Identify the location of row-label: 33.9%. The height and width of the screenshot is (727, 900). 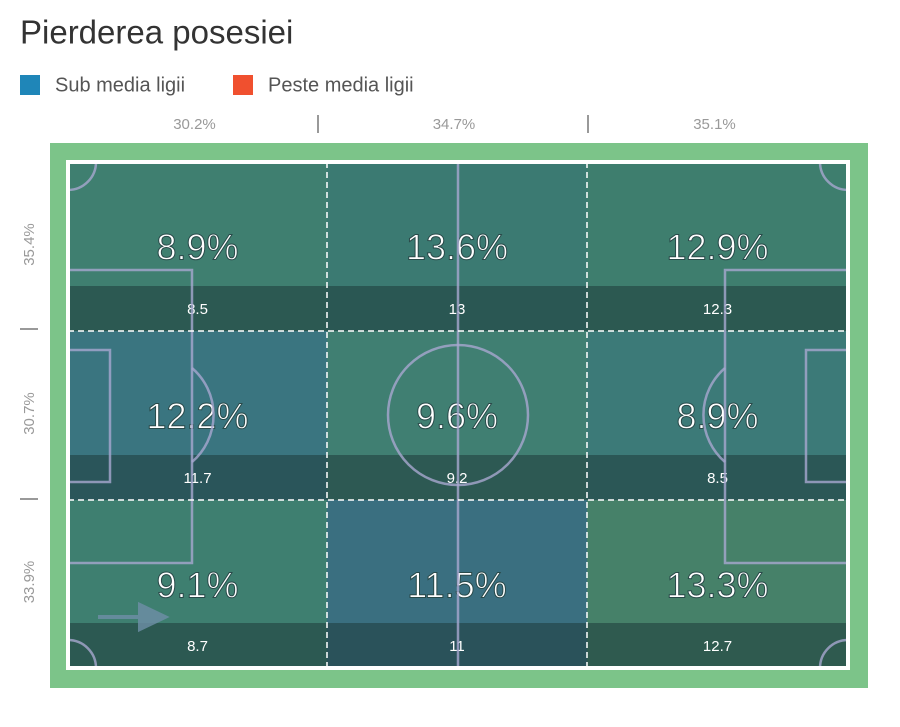
(29, 582).